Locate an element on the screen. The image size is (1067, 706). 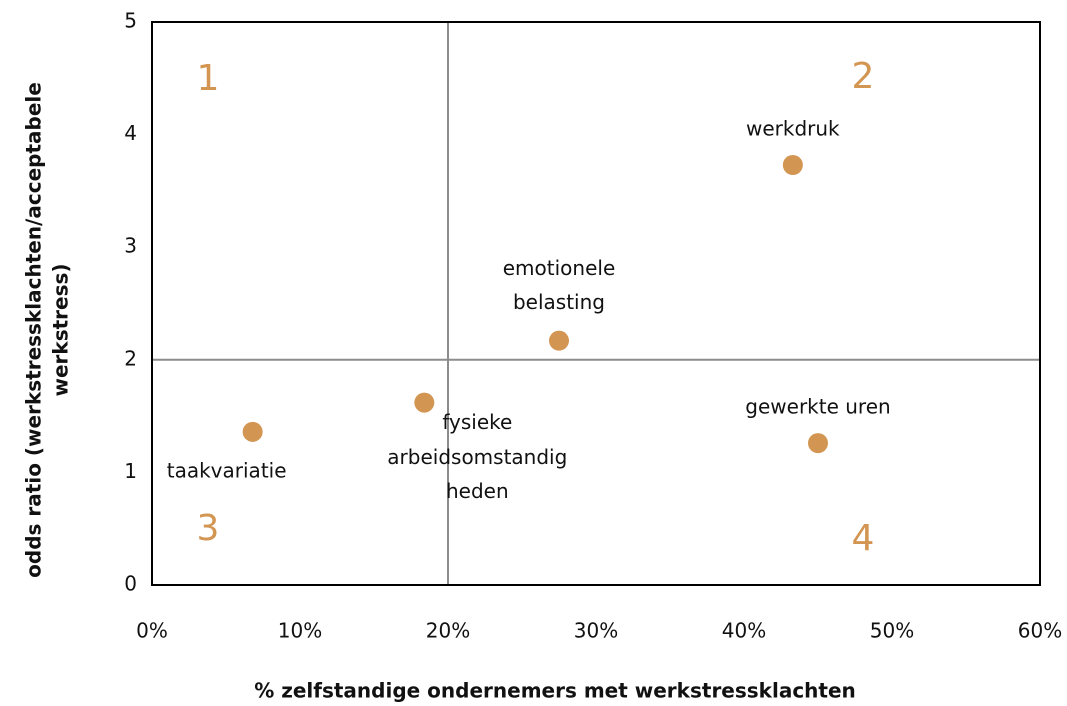
x-tick-label: 60% is located at coordinates (1040, 631).